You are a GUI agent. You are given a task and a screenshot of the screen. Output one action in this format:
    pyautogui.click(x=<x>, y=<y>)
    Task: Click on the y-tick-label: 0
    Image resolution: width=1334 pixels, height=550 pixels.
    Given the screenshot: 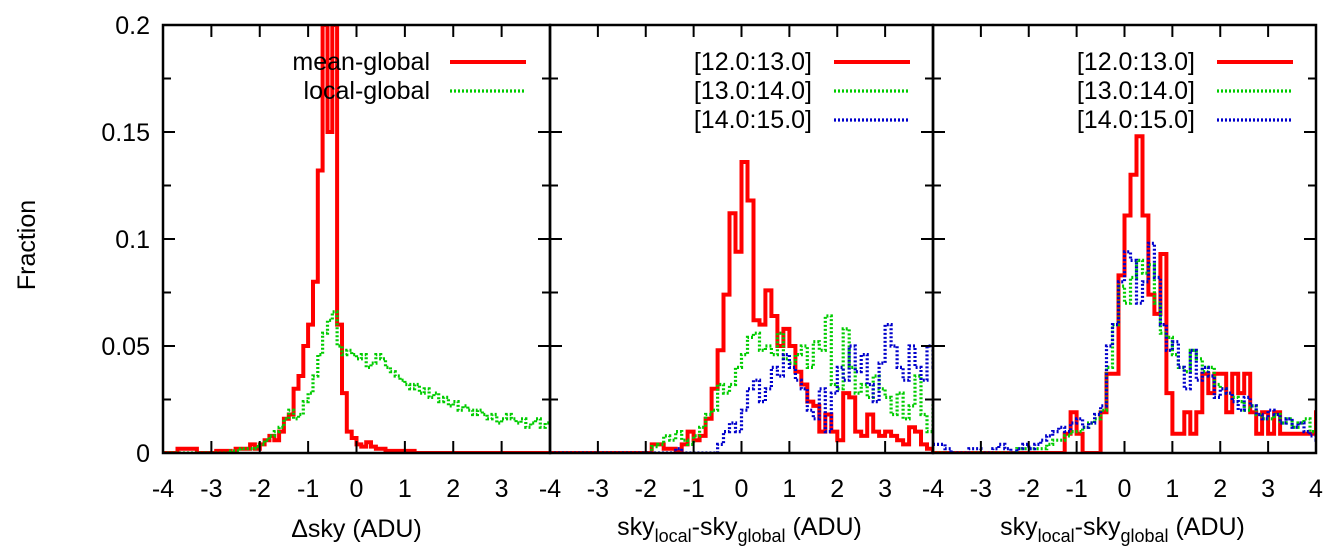 What is the action you would take?
    pyautogui.click(x=143, y=454)
    